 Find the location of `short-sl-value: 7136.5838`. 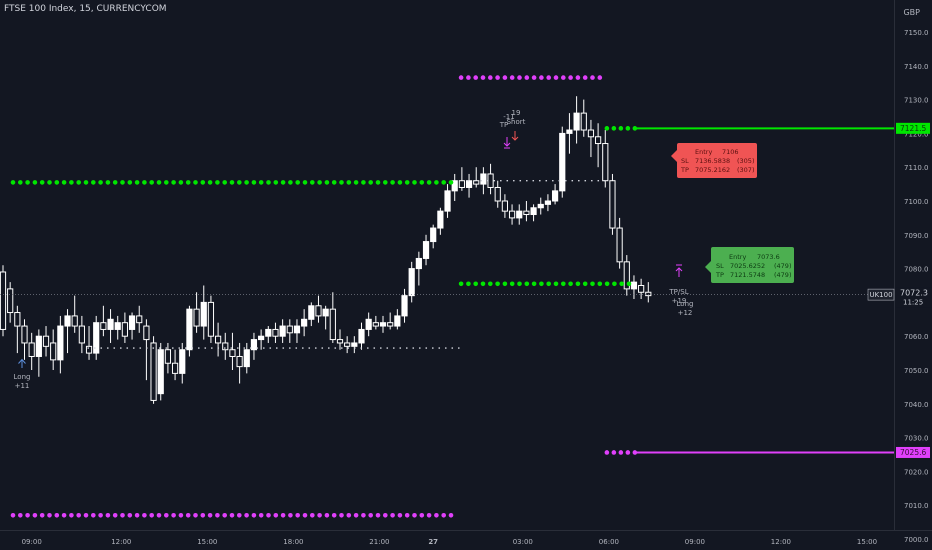

short-sl-value: 7136.5838 is located at coordinates (712, 161).